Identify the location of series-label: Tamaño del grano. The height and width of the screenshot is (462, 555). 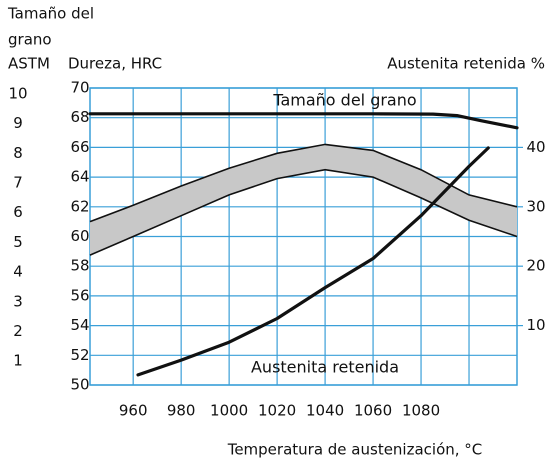
(344, 100).